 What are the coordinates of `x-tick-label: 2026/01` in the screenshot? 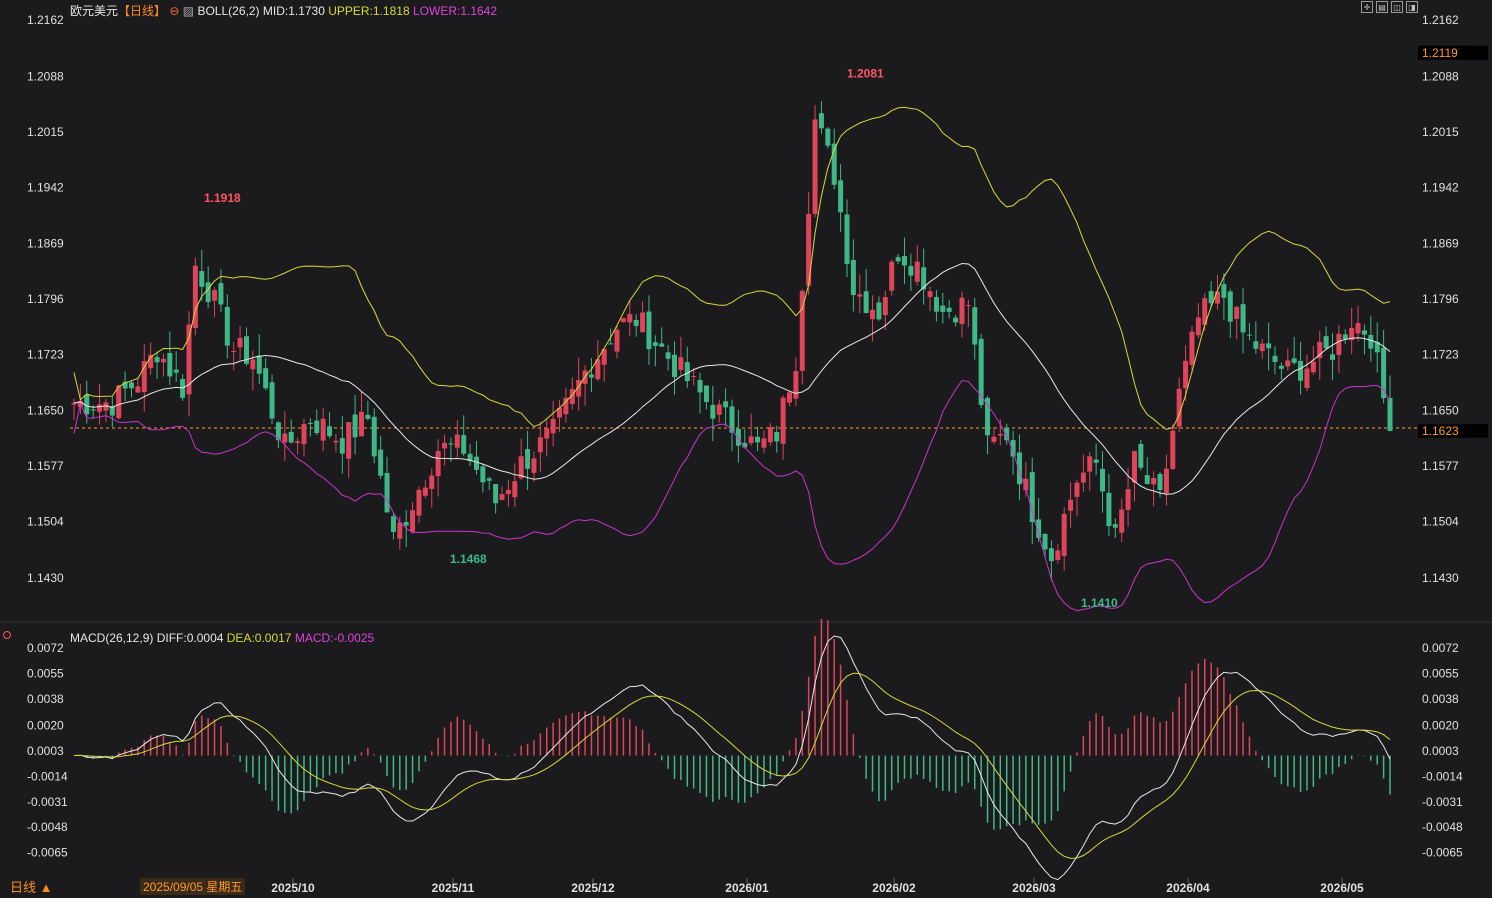 It's located at (747, 888).